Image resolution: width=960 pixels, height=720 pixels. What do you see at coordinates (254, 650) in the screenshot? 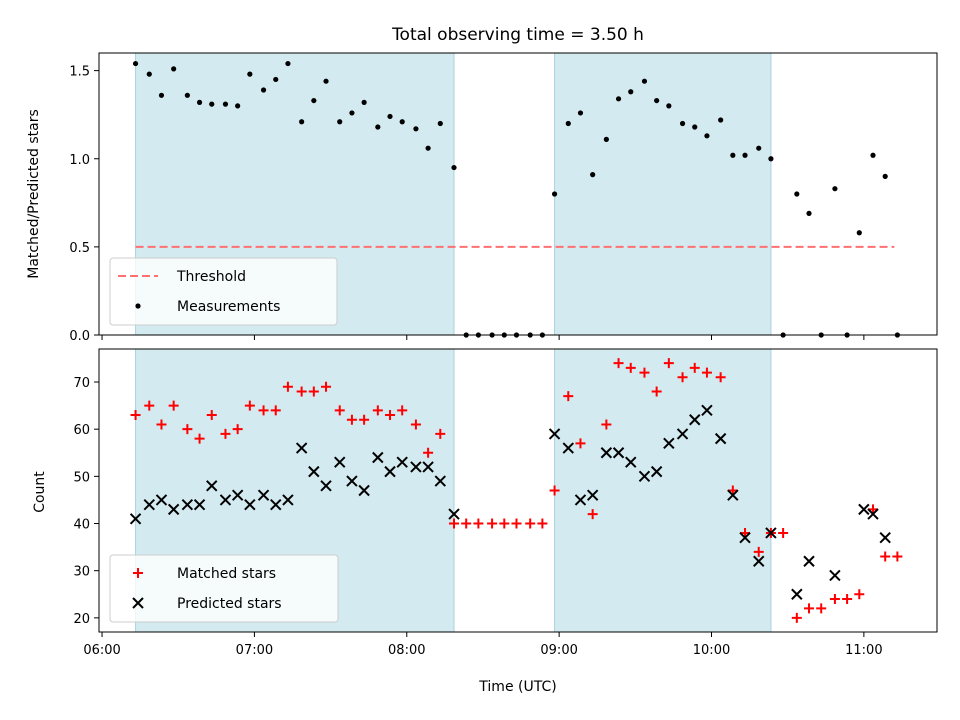
I see `bottom-x-tick-label: 07:00` at bounding box center [254, 650].